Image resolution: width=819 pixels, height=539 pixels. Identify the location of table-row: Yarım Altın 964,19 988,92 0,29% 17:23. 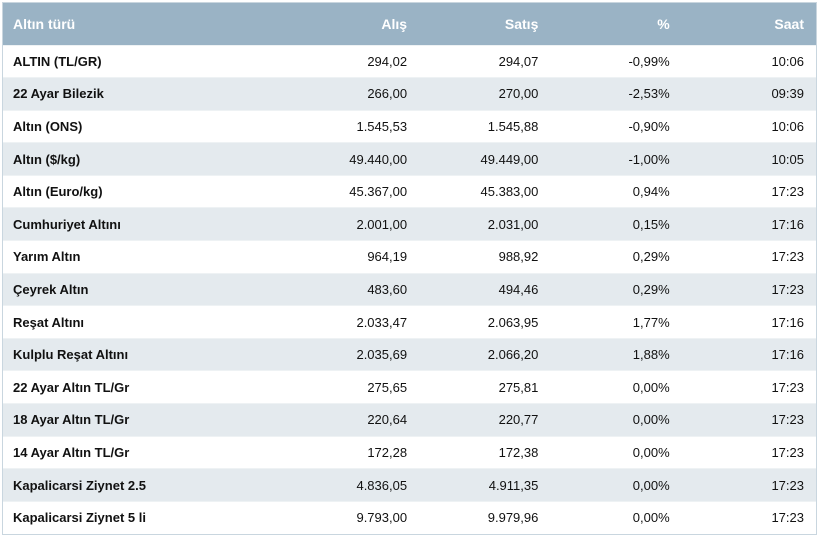
(409, 257).